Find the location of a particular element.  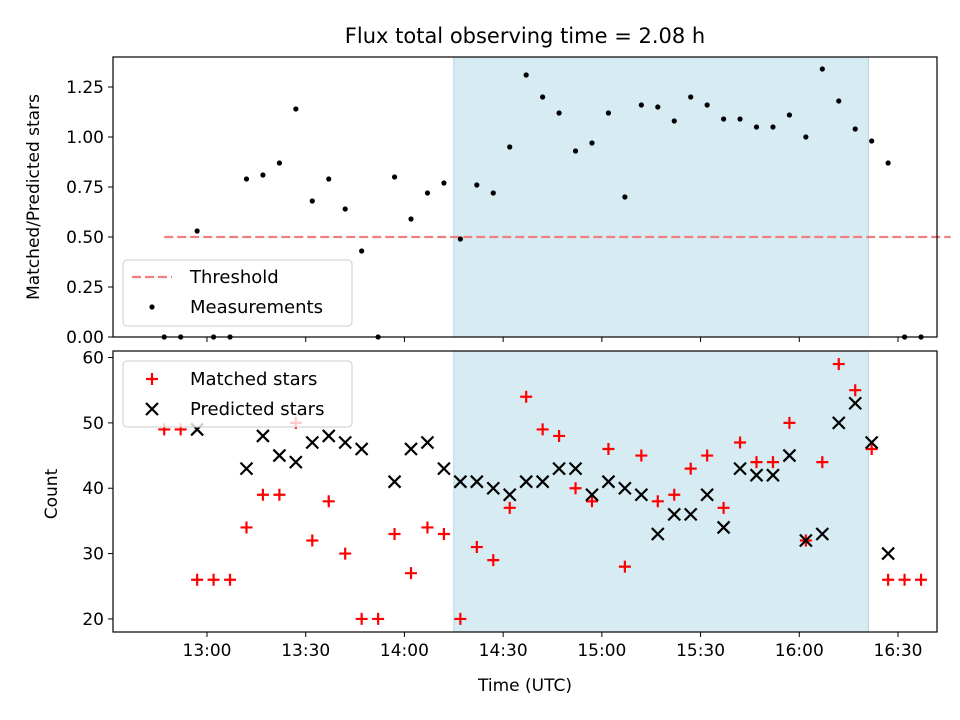

xtick-label: 16:30 is located at coordinates (898, 651).